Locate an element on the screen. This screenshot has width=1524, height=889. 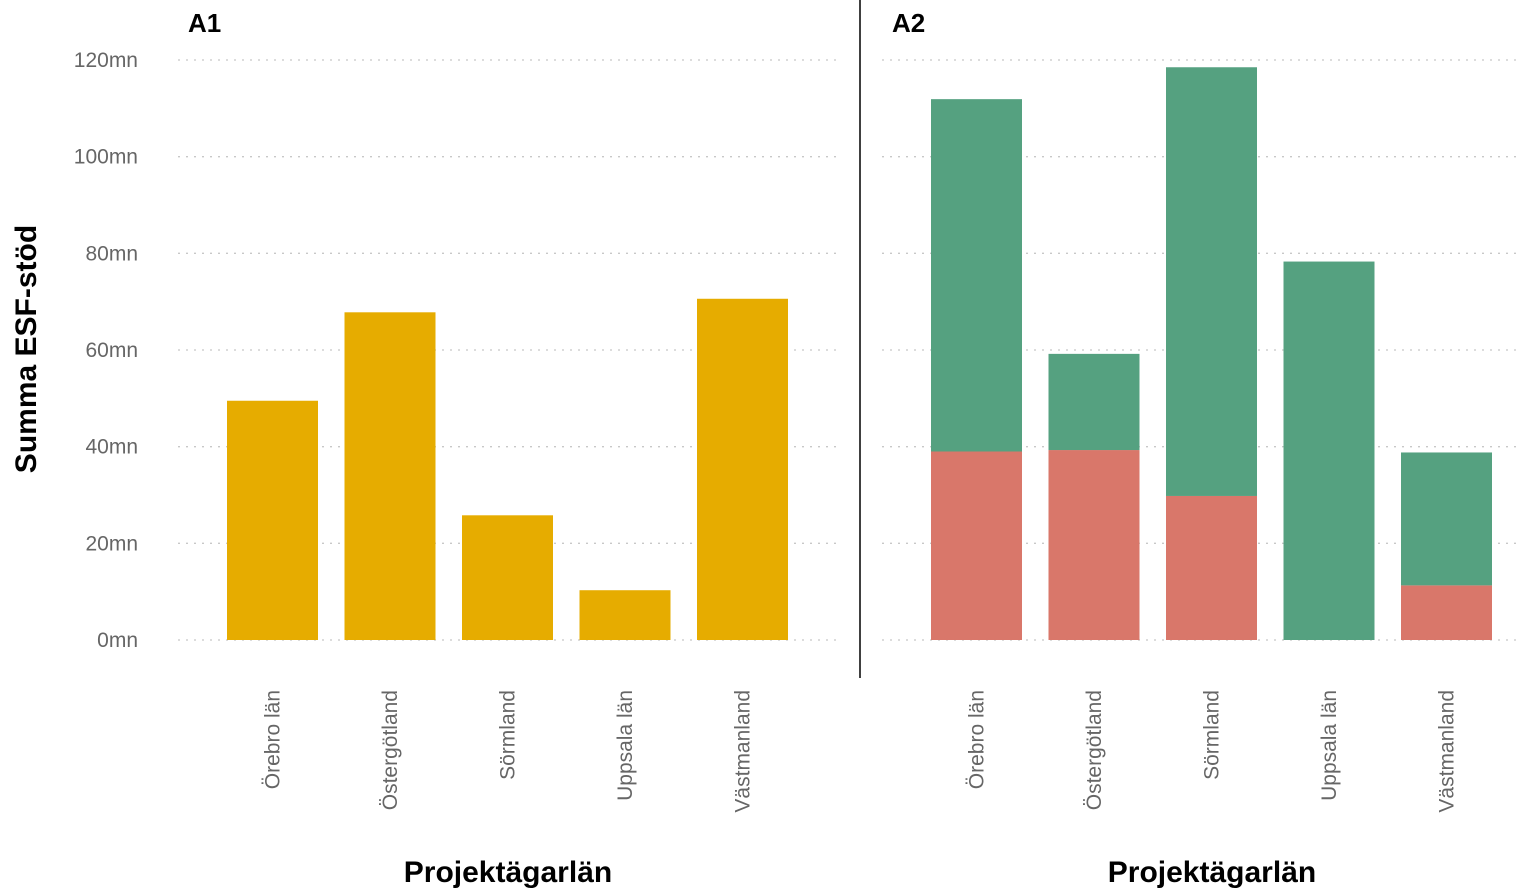
a1-category-label: Östergötland is located at coordinates (390, 750).